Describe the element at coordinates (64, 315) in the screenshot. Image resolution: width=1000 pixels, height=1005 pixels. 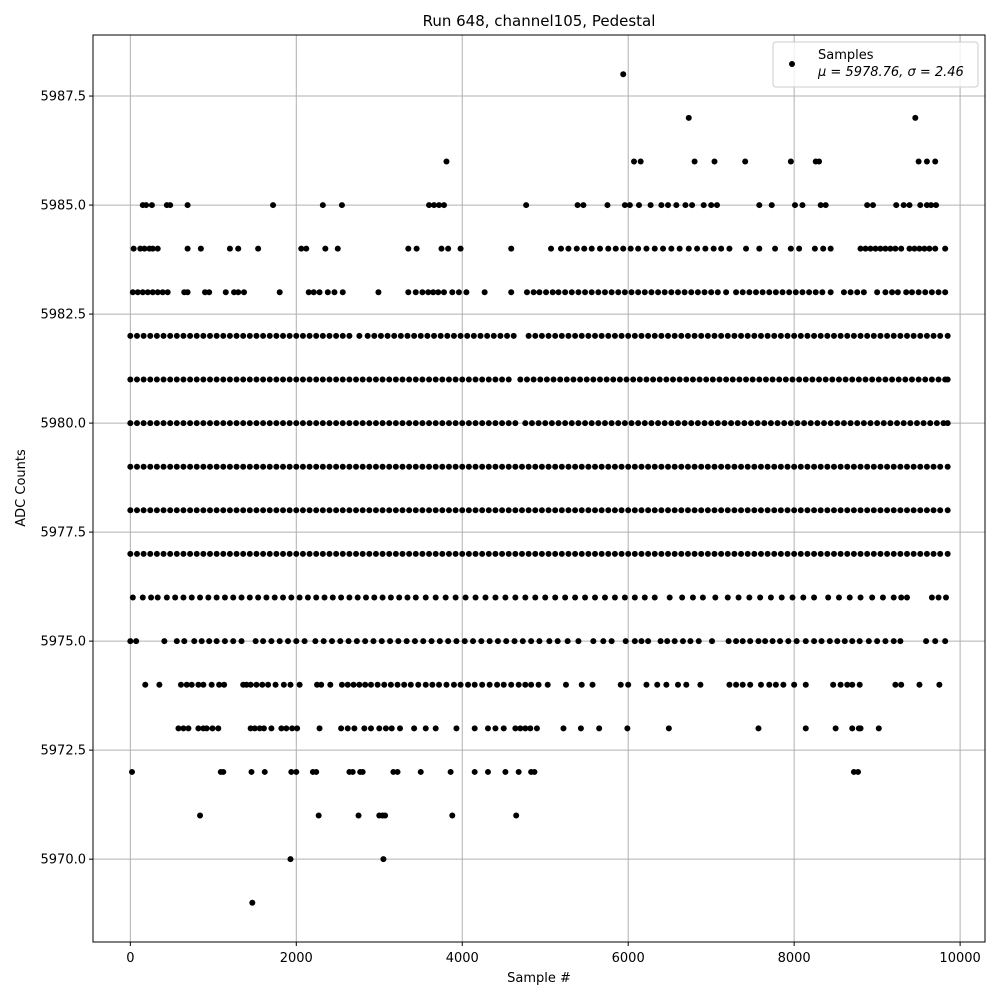
I see `y-tick-label: 5982.5` at that location.